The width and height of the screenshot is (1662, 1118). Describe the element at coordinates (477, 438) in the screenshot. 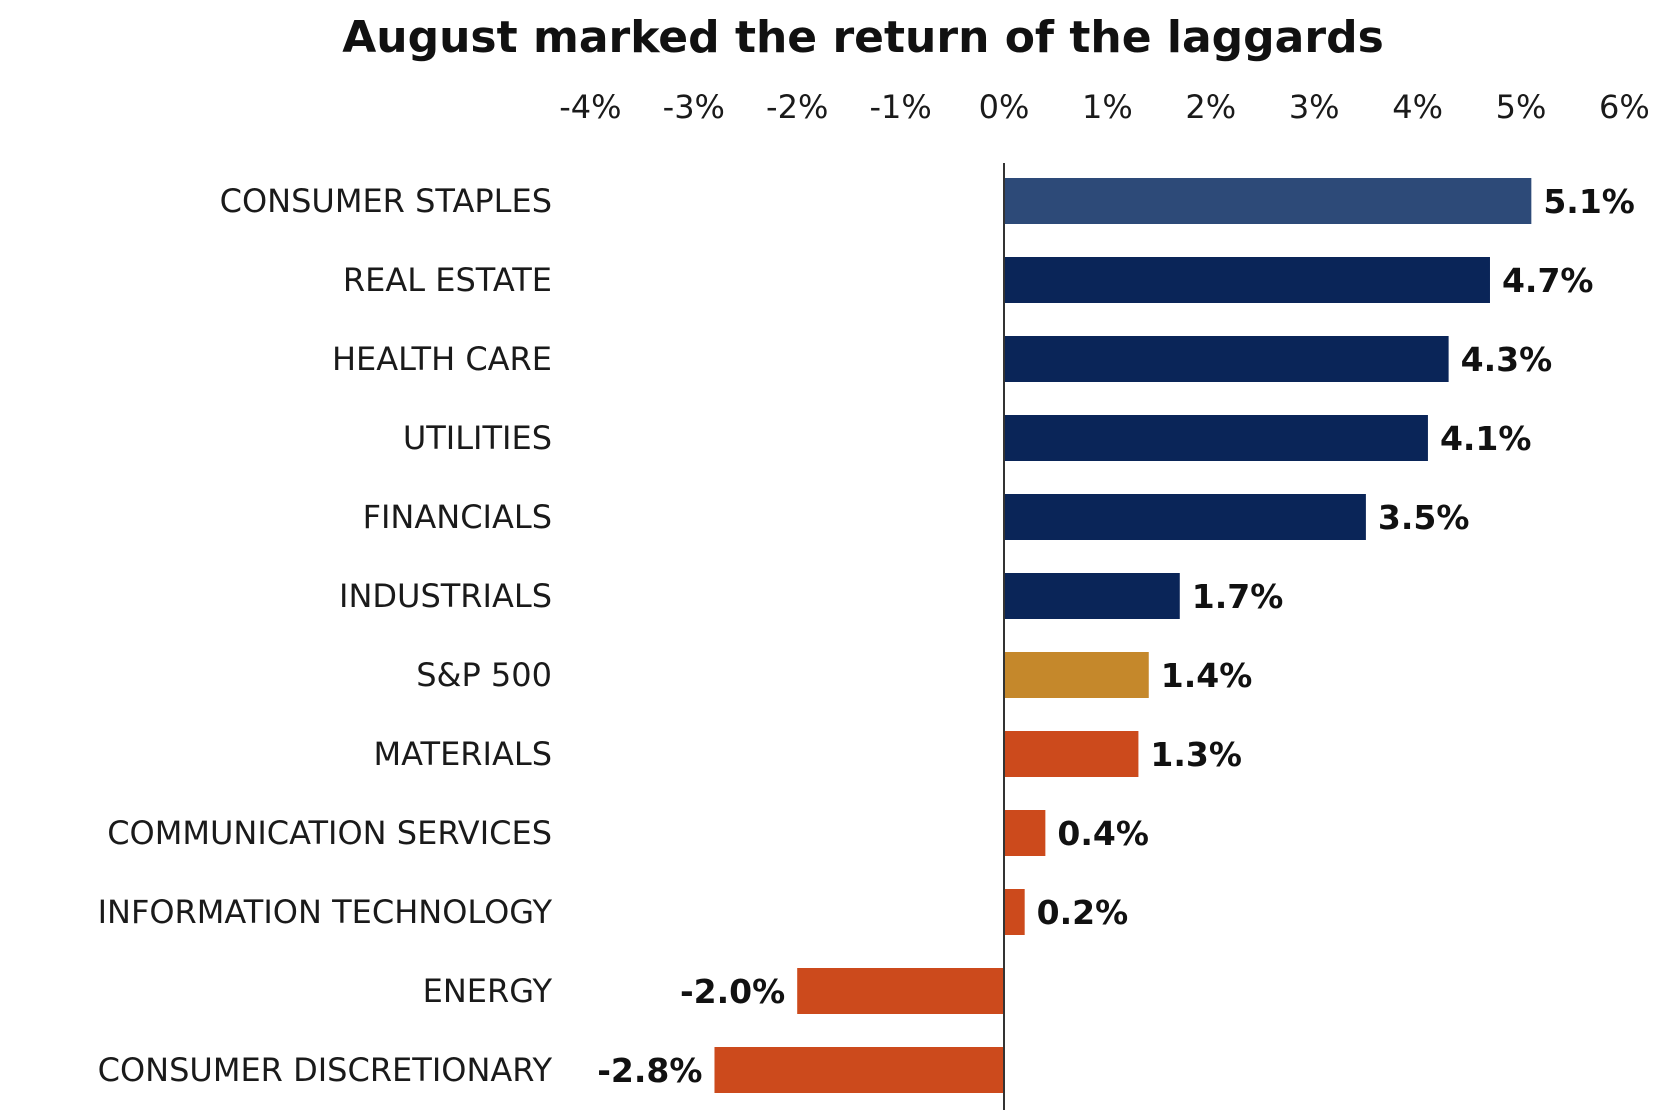

I see `category-label: UTILITIES` at that location.